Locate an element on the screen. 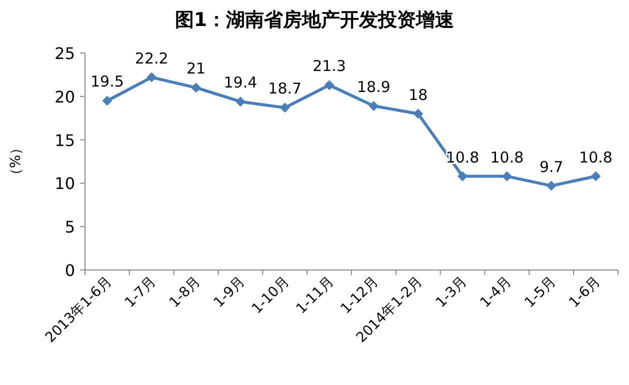 This screenshot has width=629, height=385. y-tick-label: 15 is located at coordinates (64, 140).